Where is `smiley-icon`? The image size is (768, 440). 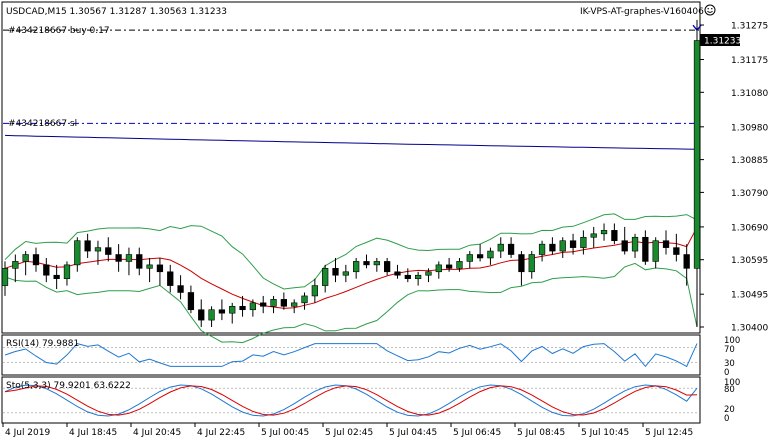
smiley-icon is located at coordinates (710, 10).